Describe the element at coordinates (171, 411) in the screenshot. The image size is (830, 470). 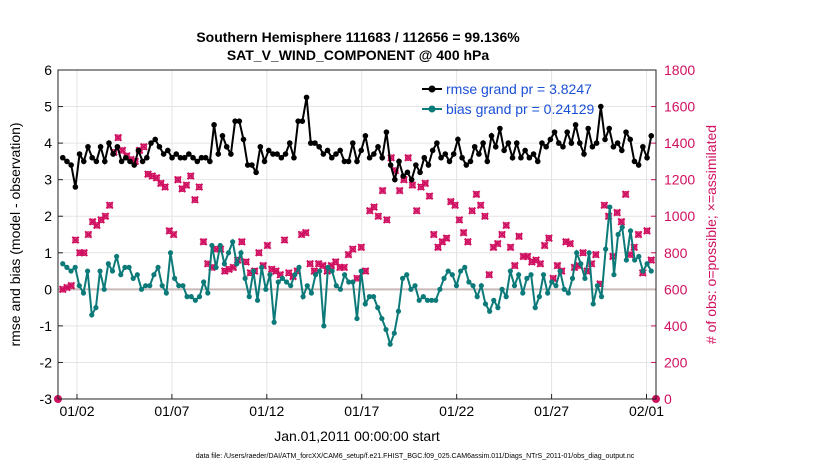
I see `x-tick-label: 01/07` at that location.